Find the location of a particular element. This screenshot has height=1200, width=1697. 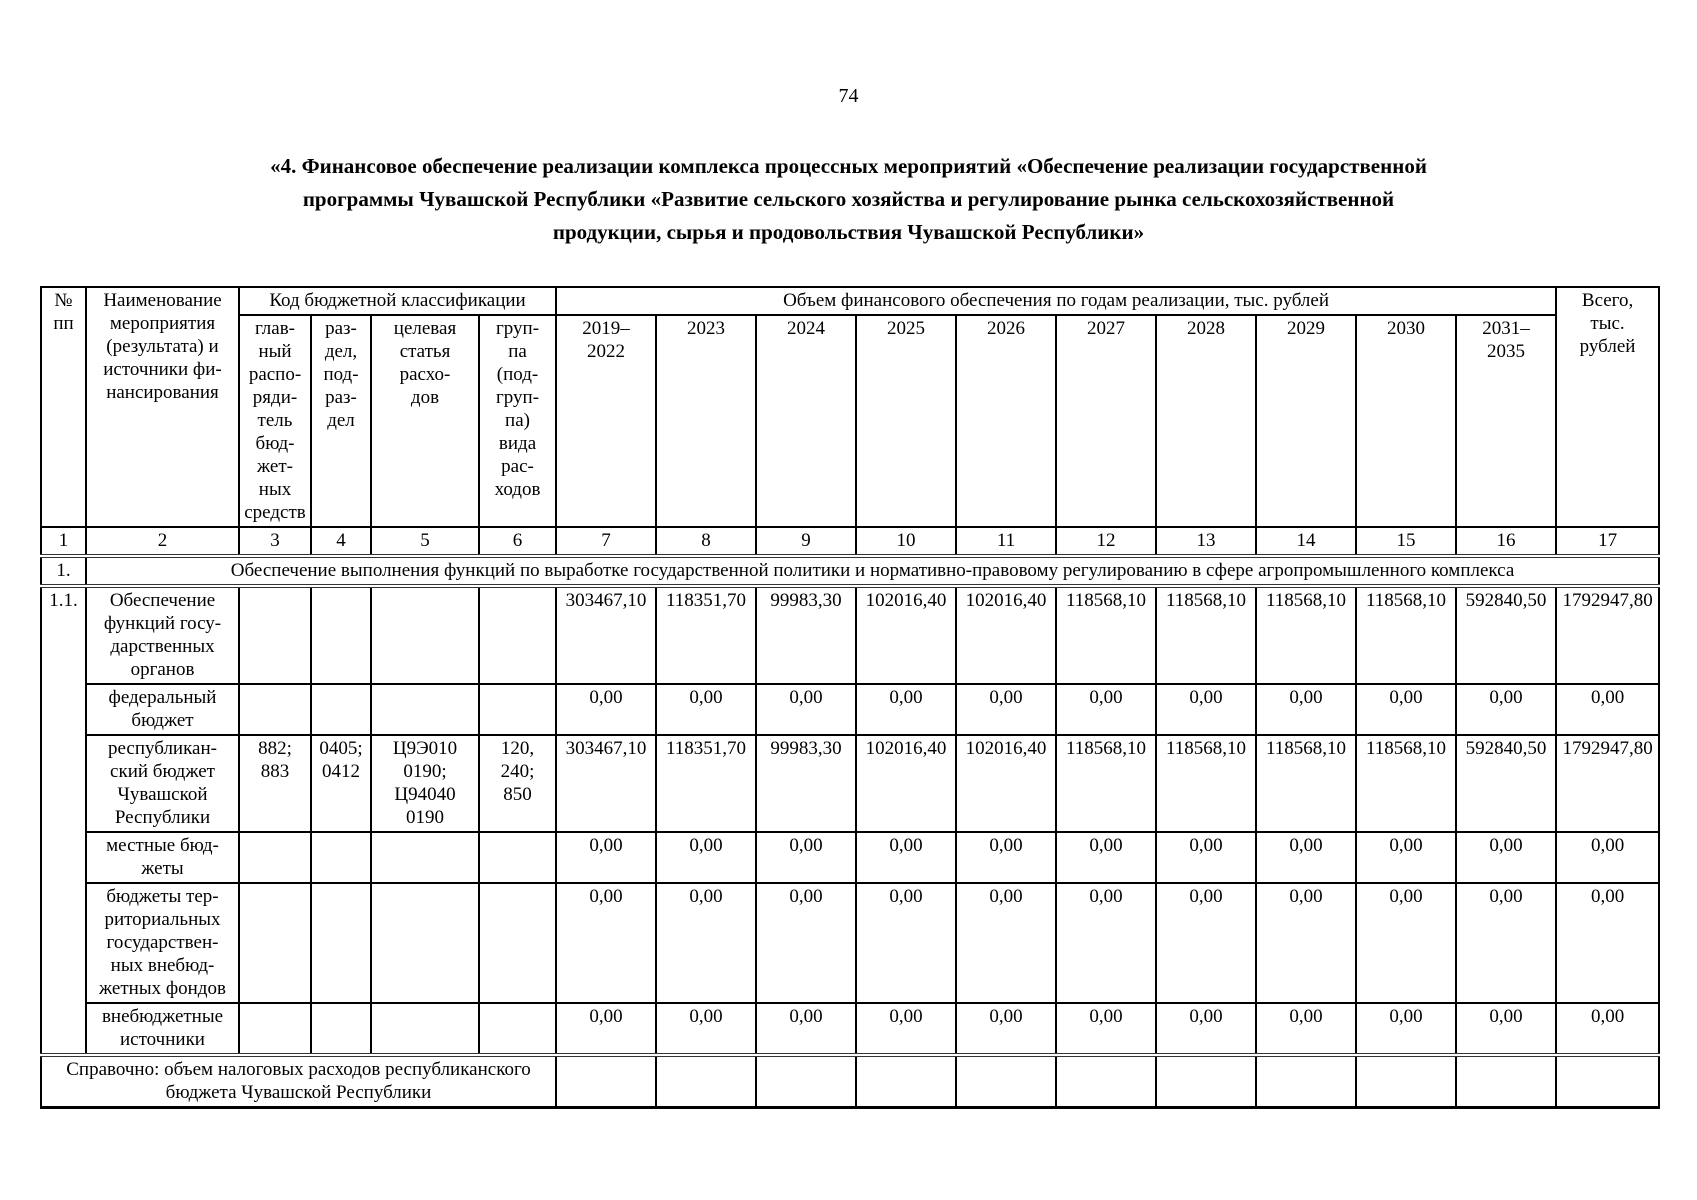

column-number: 3 is located at coordinates (275, 542).